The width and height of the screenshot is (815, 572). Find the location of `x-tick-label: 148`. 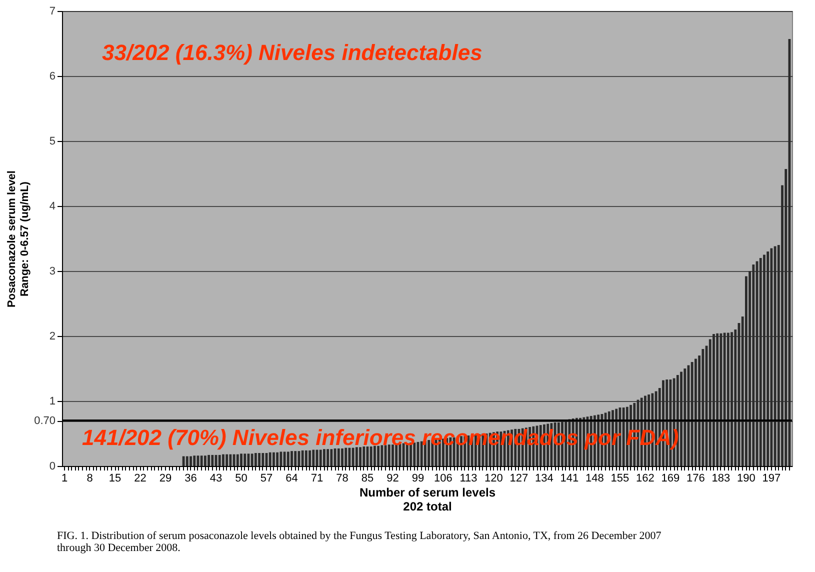

x-tick-label: 148 is located at coordinates (595, 478).